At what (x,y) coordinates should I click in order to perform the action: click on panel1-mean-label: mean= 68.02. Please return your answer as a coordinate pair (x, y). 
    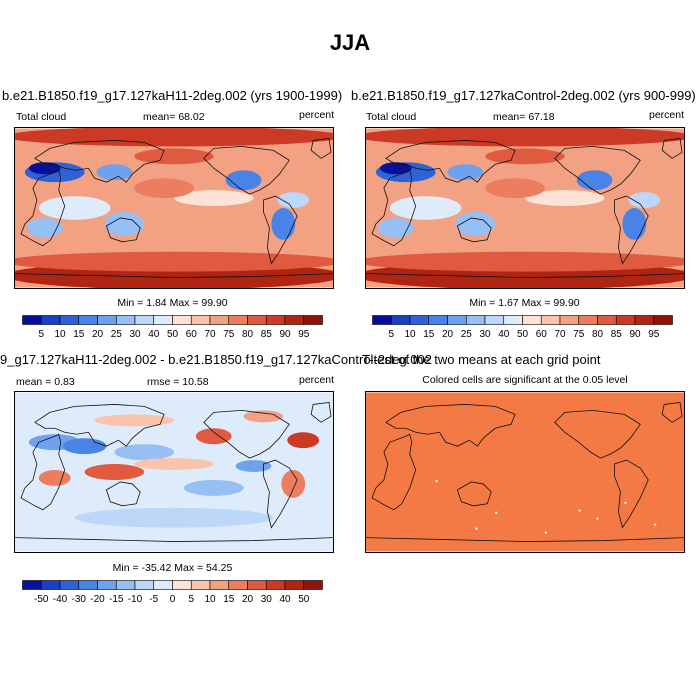
    Looking at the image, I should click on (174, 117).